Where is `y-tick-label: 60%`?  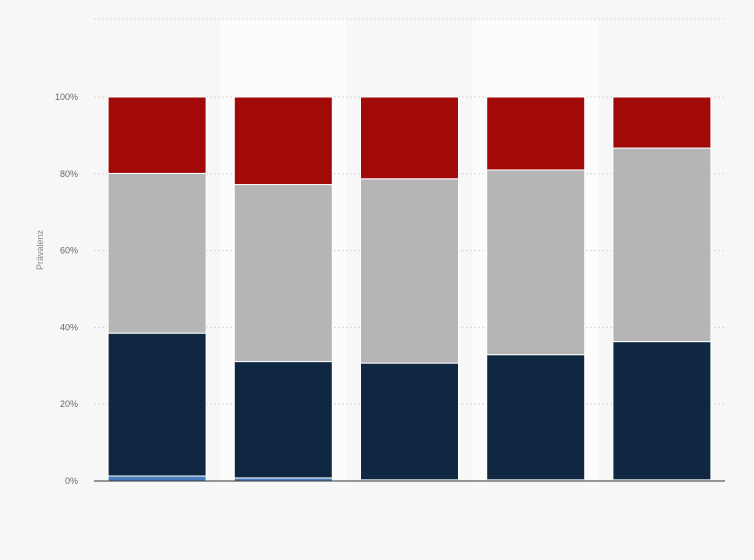 y-tick-label: 60% is located at coordinates (69, 251).